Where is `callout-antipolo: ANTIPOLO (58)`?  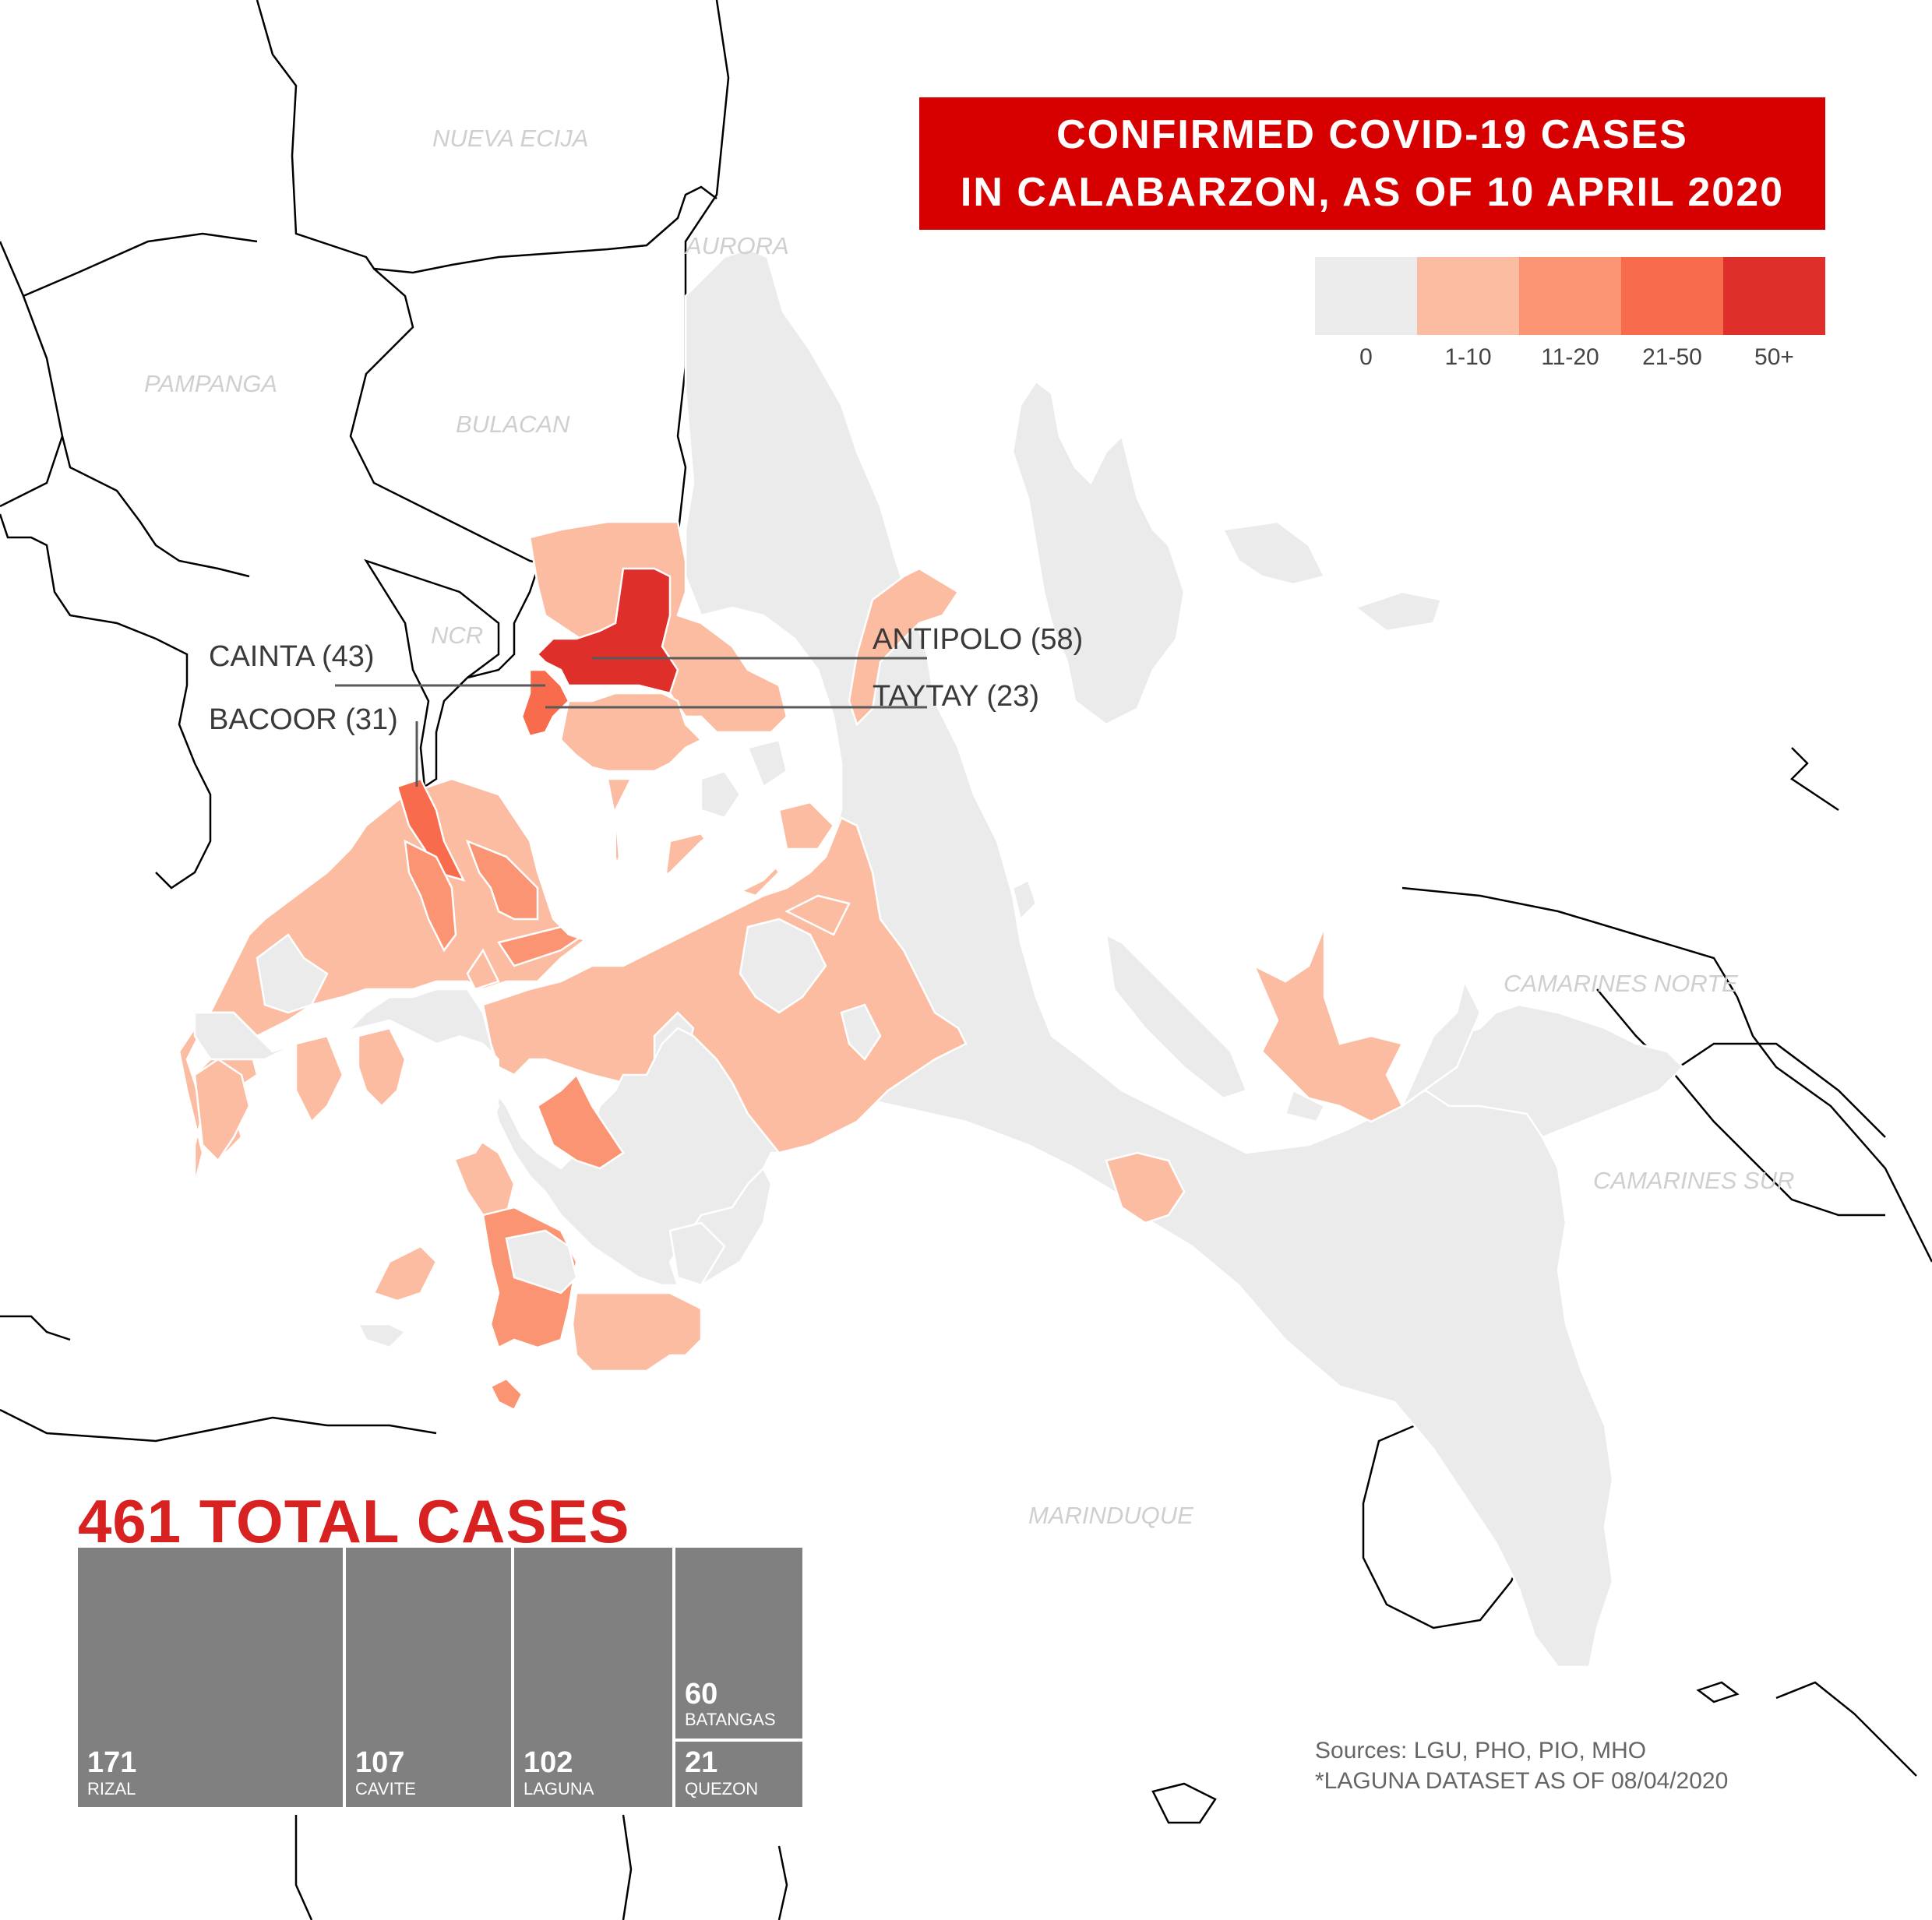
callout-antipolo: ANTIPOLO (58) is located at coordinates (979, 639).